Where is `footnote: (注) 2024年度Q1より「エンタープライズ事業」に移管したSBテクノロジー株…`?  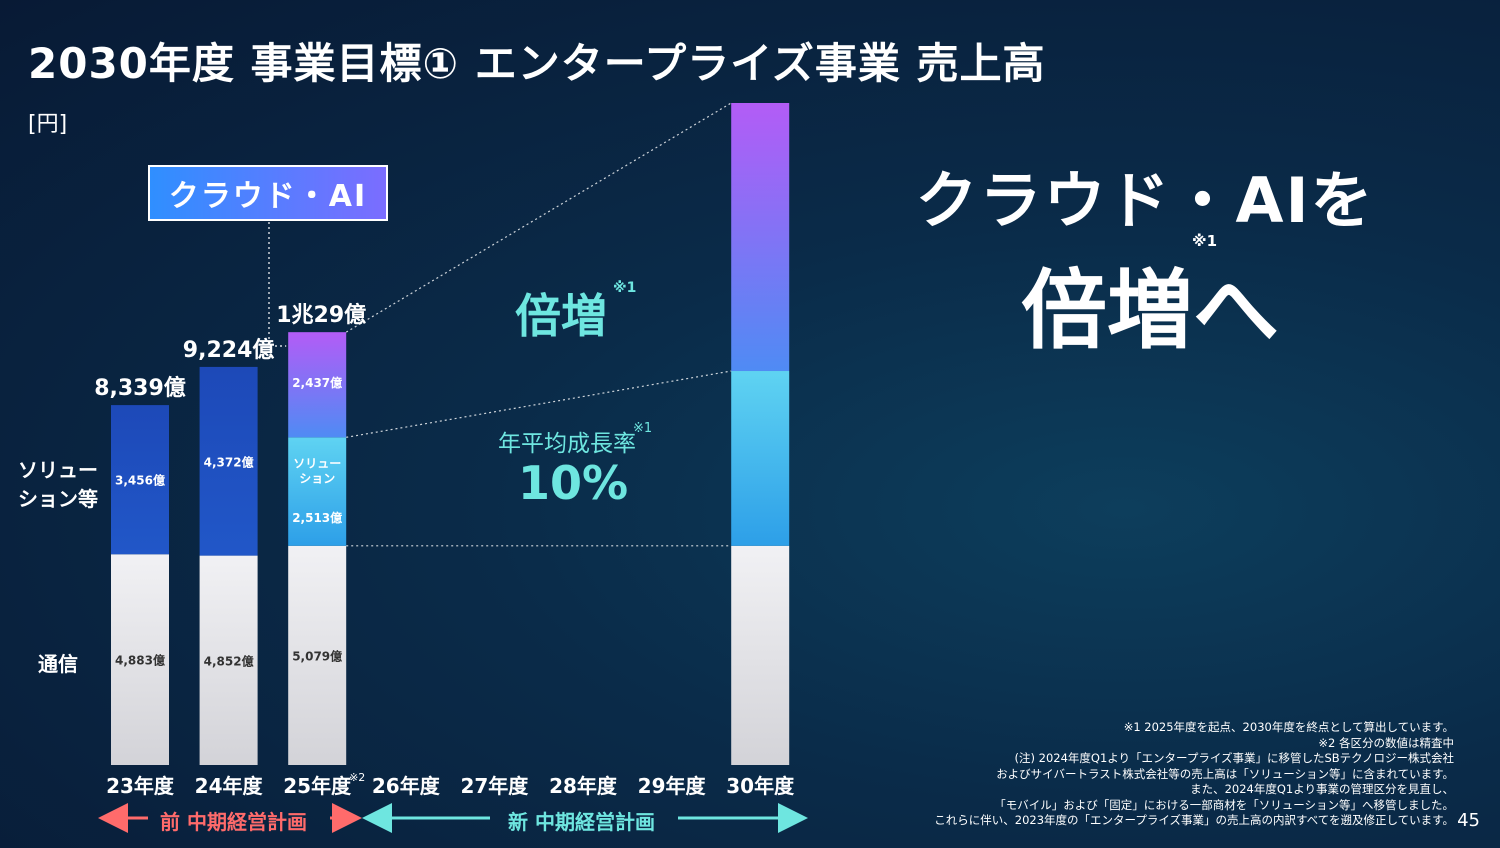 footnote: (注) 2024年度Q1より「エンタープライズ事業」に移管したSBテクノロジー株… is located at coordinates (1234, 758).